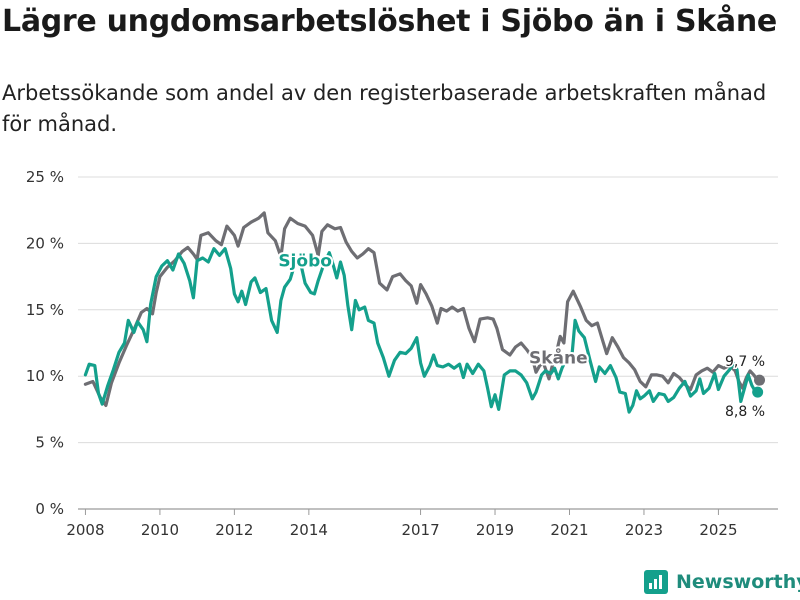  Describe the element at coordinates (305, 262) in the screenshot. I see `series-label-sjobo: Sjöbo` at that location.